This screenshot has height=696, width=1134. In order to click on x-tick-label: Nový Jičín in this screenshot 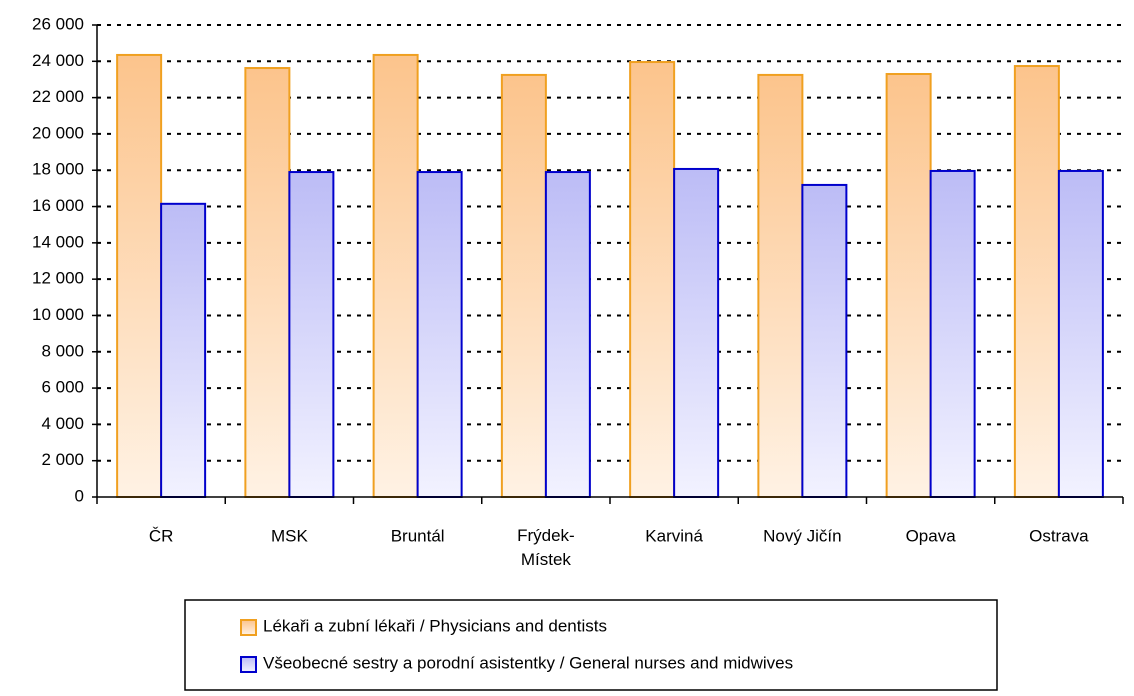, I will do `click(802, 535)`.